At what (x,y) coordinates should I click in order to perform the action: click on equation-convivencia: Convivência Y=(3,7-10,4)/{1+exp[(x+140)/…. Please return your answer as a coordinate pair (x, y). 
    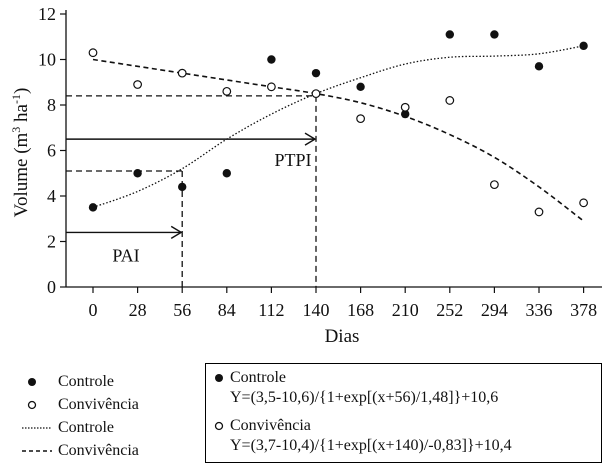
    Looking at the image, I should click on (363, 436).